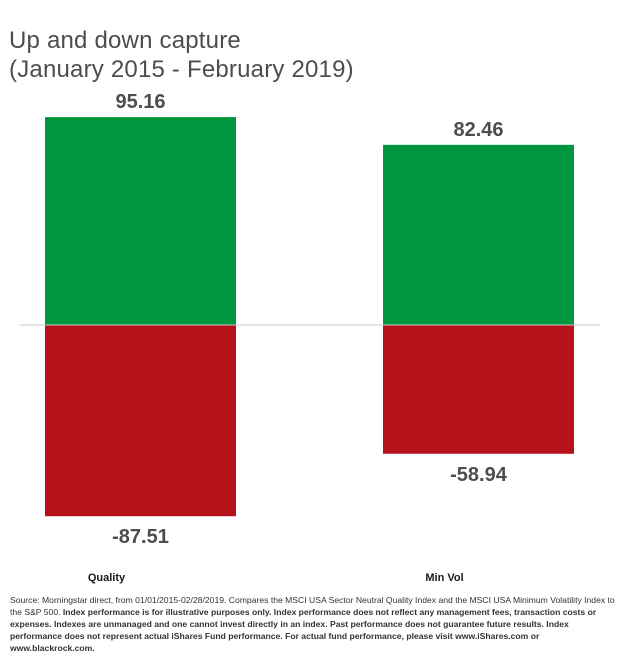 The image size is (620, 663). Describe the element at coordinates (107, 578) in the screenshot. I see `category-label-quality: Quality` at that location.